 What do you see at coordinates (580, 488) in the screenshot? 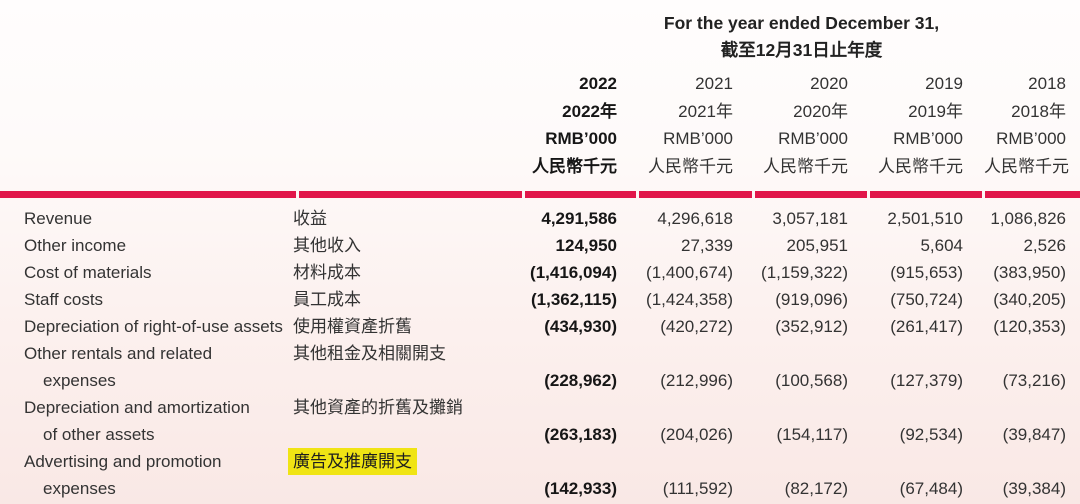
I see `value-cell: (142,933)` at bounding box center [580, 488].